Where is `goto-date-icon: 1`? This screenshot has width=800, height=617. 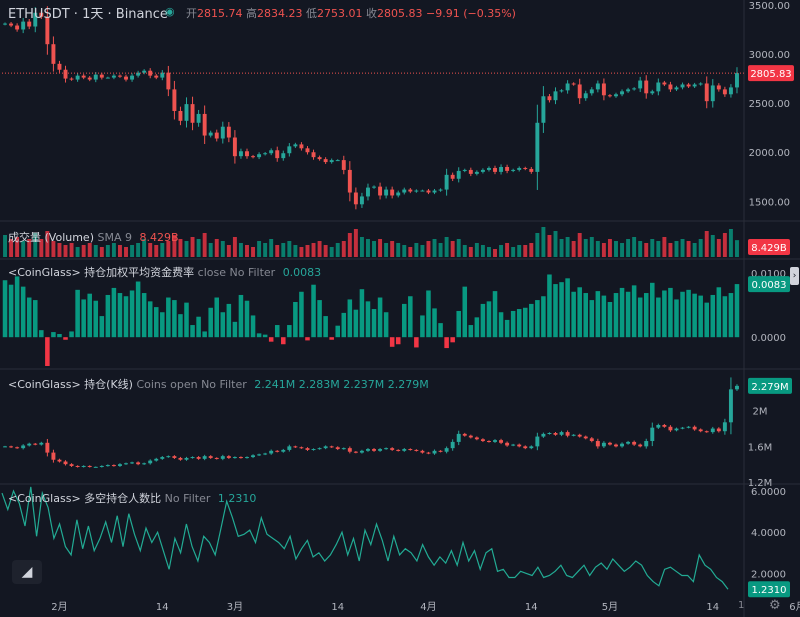
goto-date-icon: 1 is located at coordinates (741, 605).